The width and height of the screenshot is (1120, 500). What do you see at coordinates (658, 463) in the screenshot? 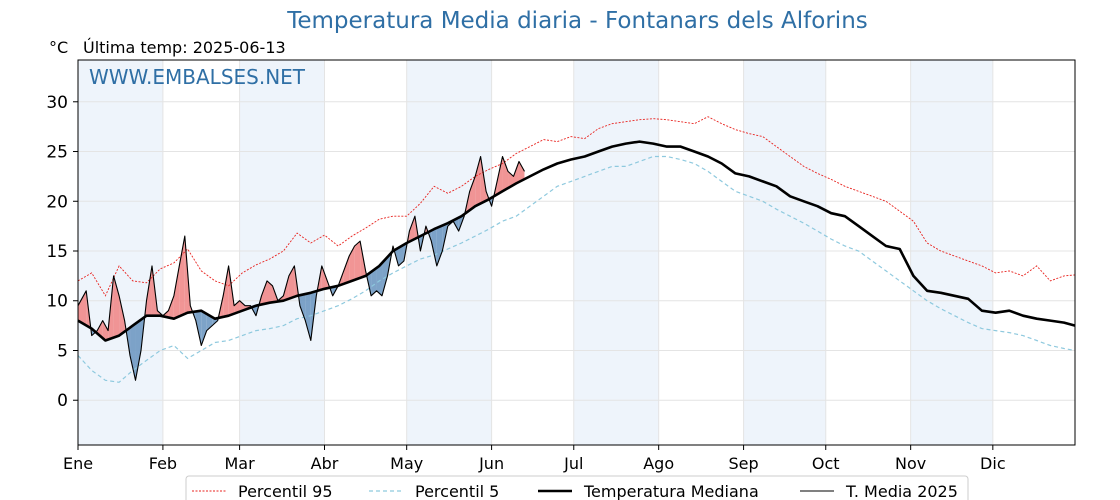
I see `x-tick-label: Ago` at bounding box center [658, 463].